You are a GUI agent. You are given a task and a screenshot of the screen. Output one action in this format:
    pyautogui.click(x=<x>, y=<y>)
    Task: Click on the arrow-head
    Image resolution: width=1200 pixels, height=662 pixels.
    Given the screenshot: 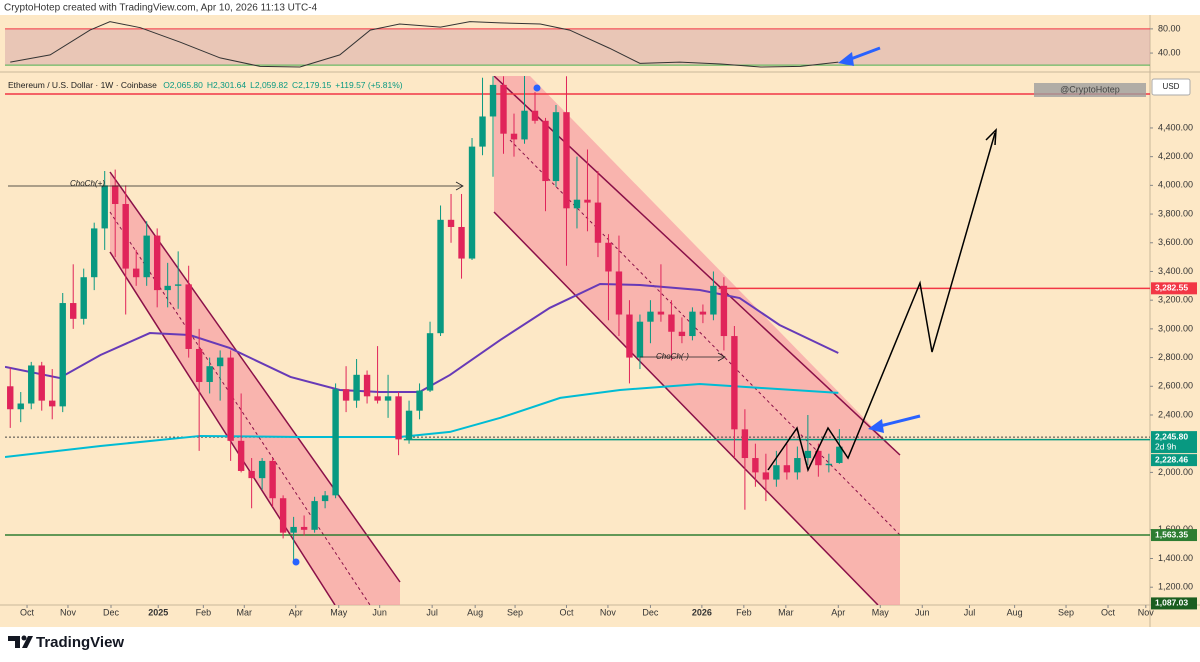 What is the action you would take?
    pyautogui.click(x=459, y=186)
    